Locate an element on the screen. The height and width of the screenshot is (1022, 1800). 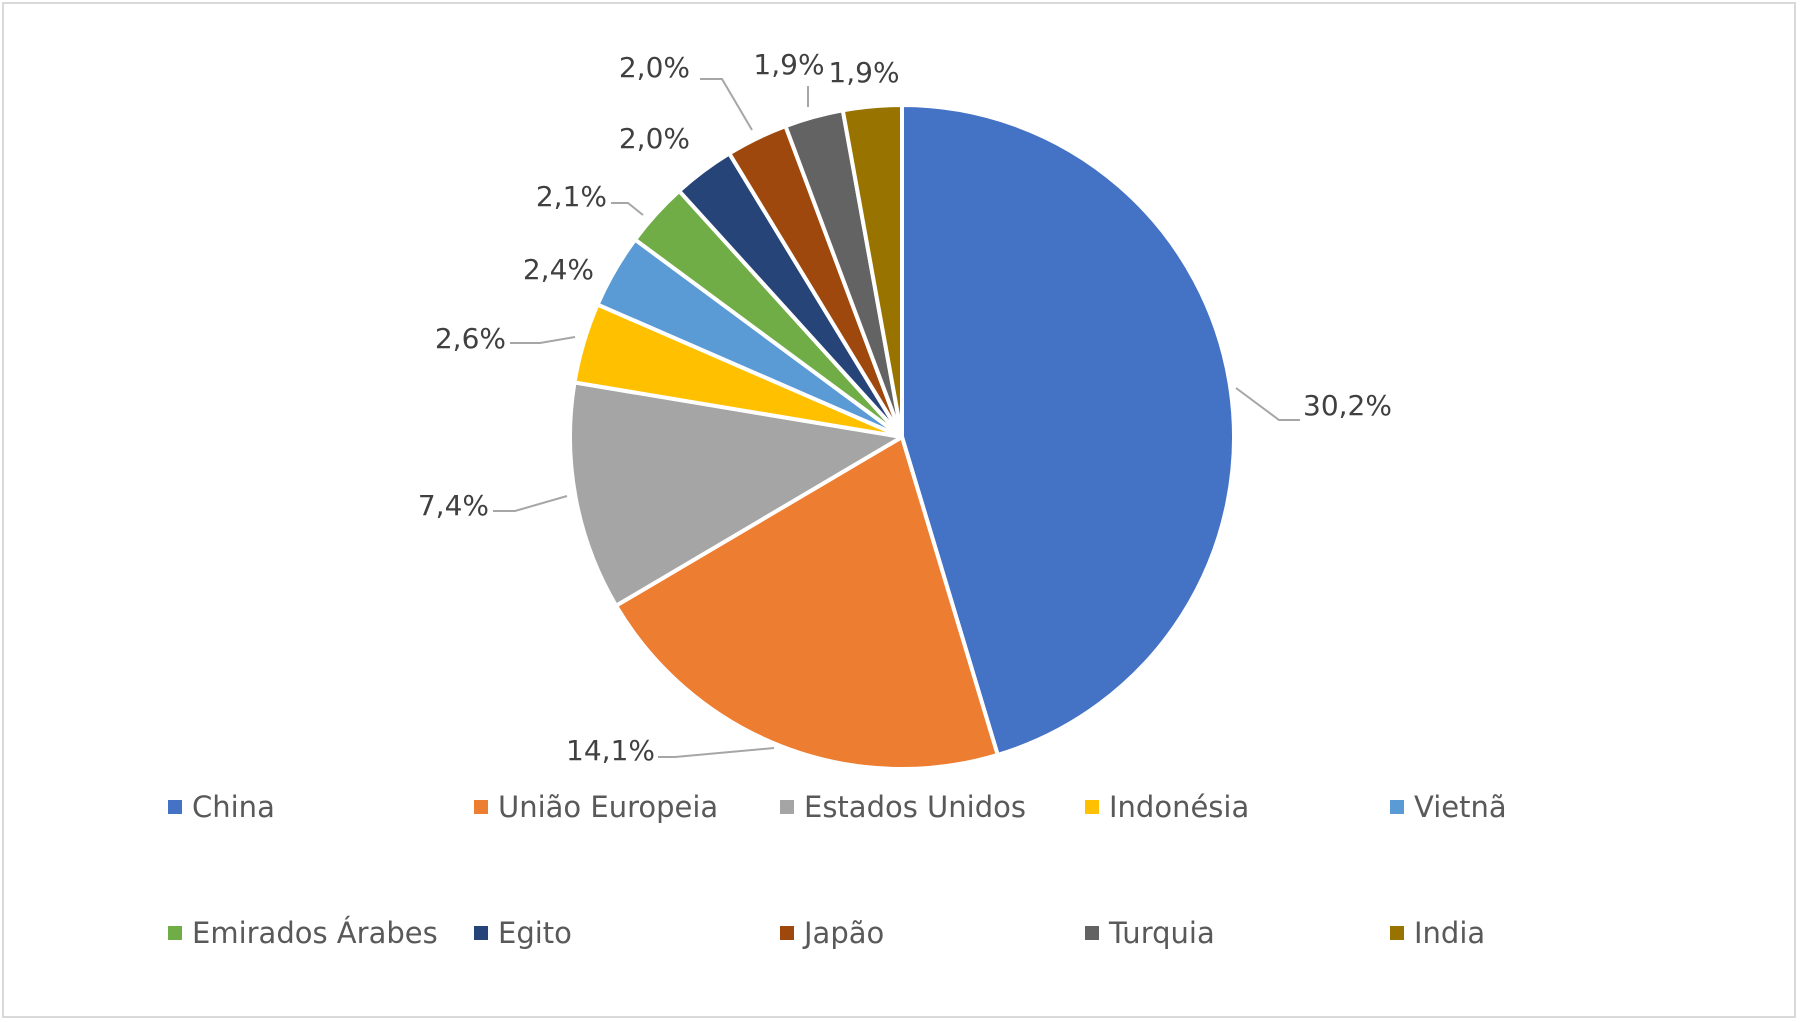
data-label: 14,1% is located at coordinates (610, 750).